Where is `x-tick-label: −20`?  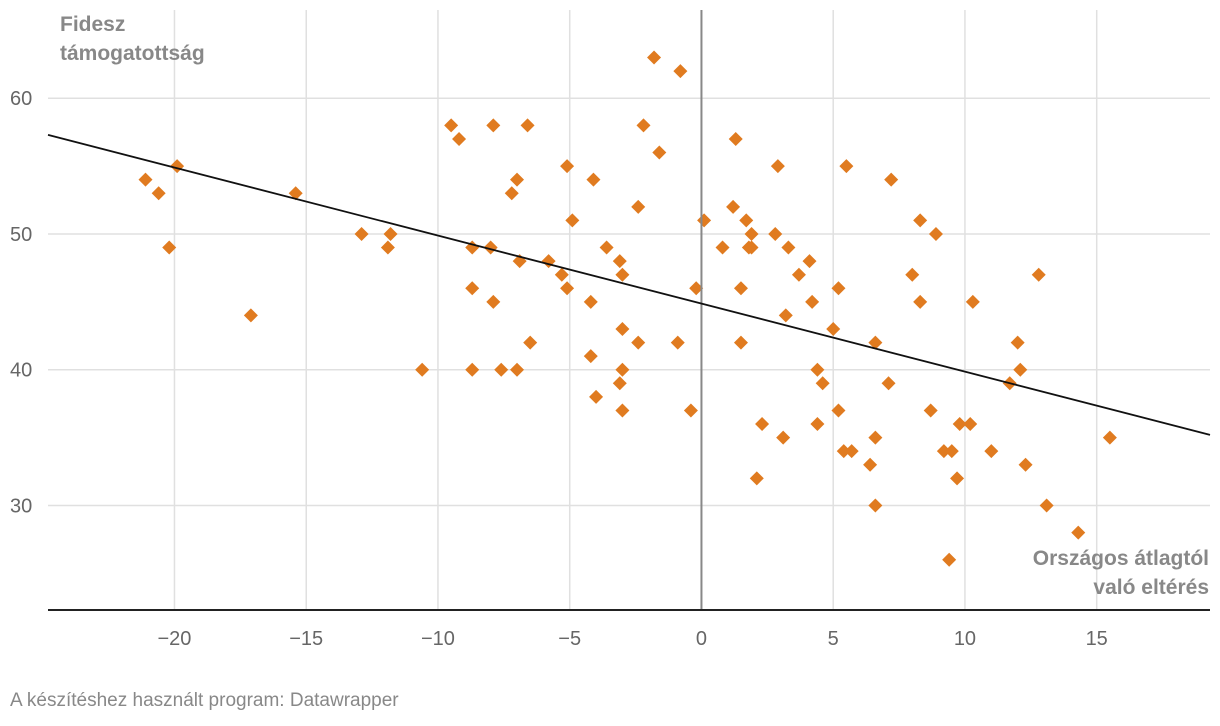
x-tick-label: −20 is located at coordinates (175, 639).